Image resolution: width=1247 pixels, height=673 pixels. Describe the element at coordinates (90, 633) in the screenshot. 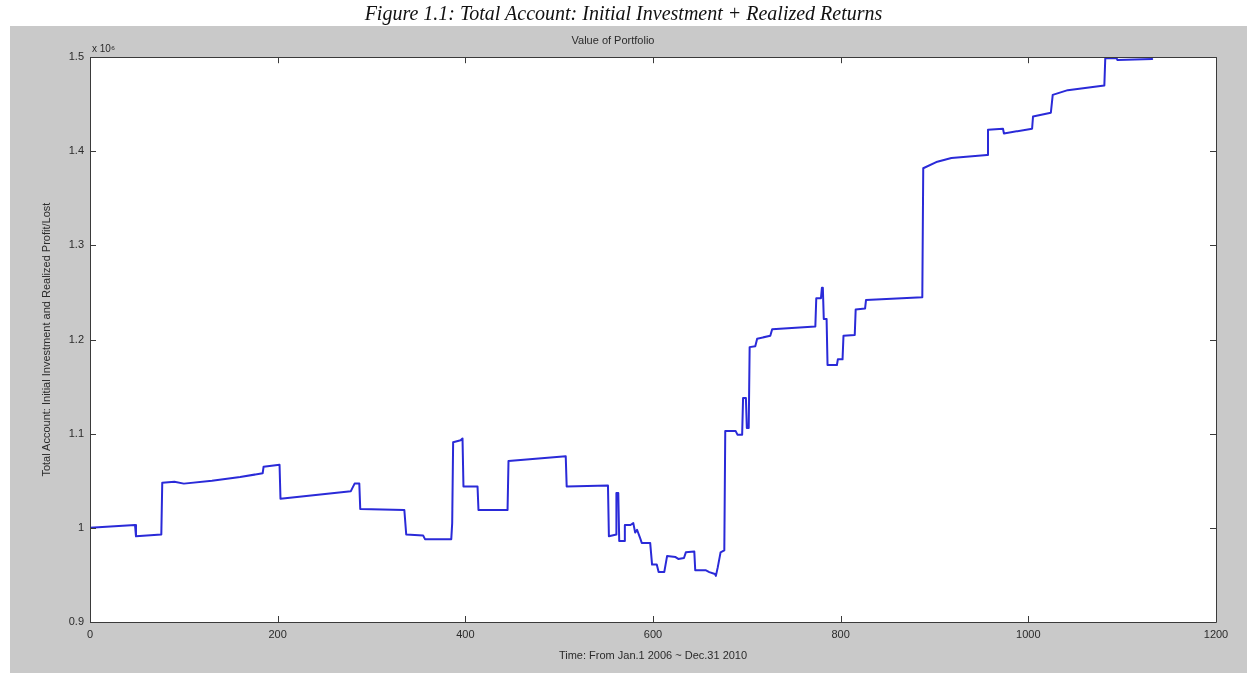

I see `x-tick-label: 0` at that location.